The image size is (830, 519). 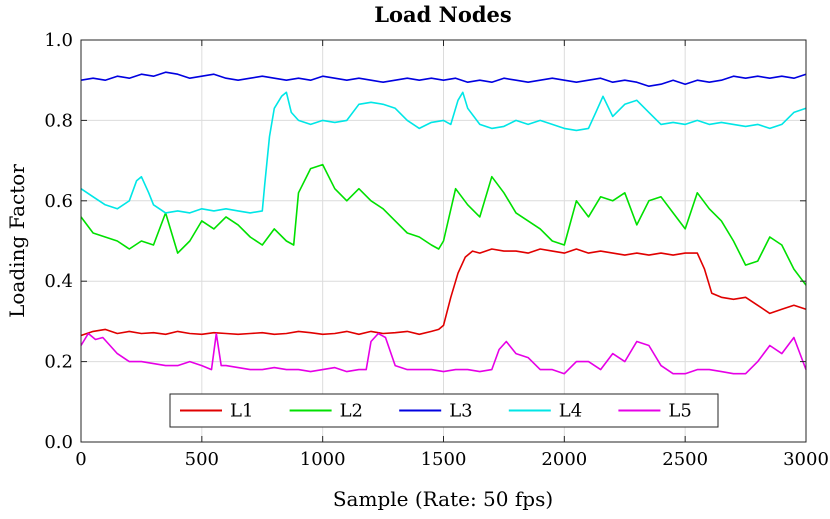 I want to click on x-tick-label: 3000, so click(x=806, y=459).